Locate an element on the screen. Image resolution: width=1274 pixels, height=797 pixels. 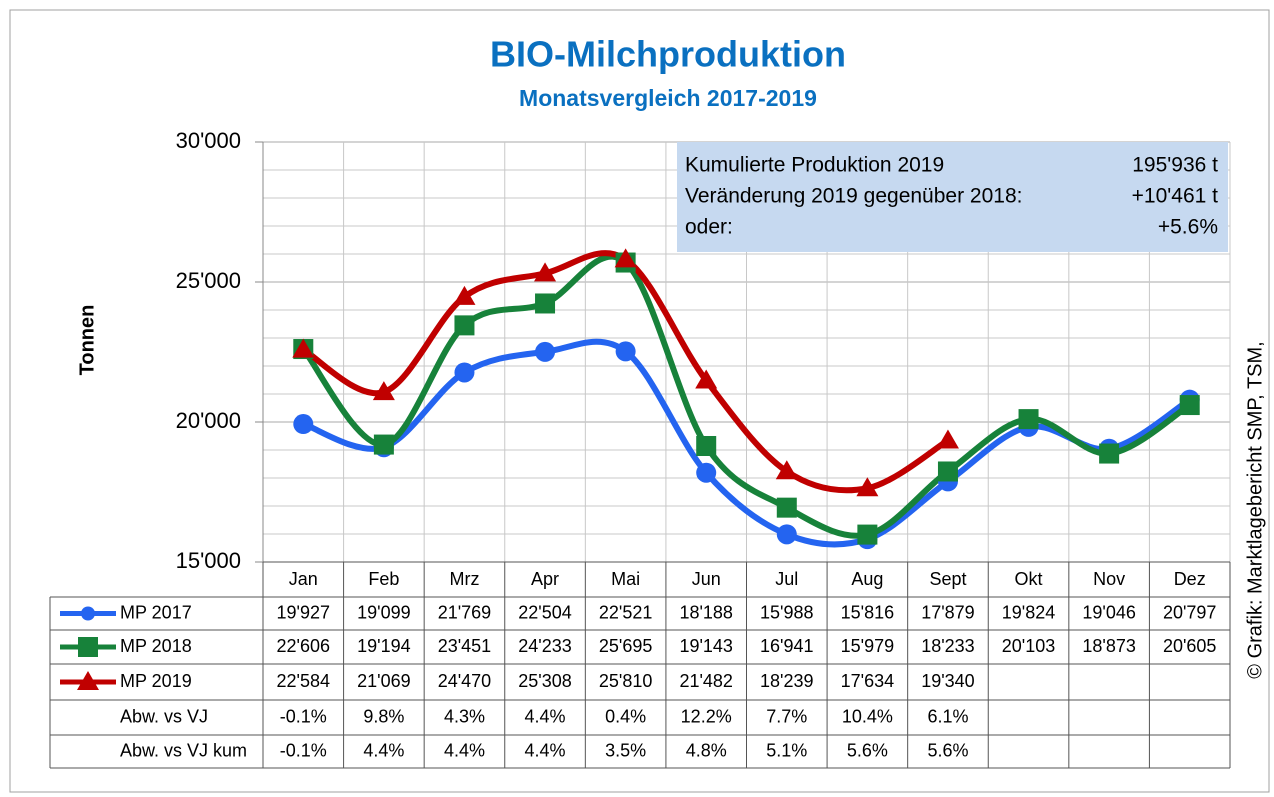
x-tick-label: Nov is located at coordinates (1109, 579).